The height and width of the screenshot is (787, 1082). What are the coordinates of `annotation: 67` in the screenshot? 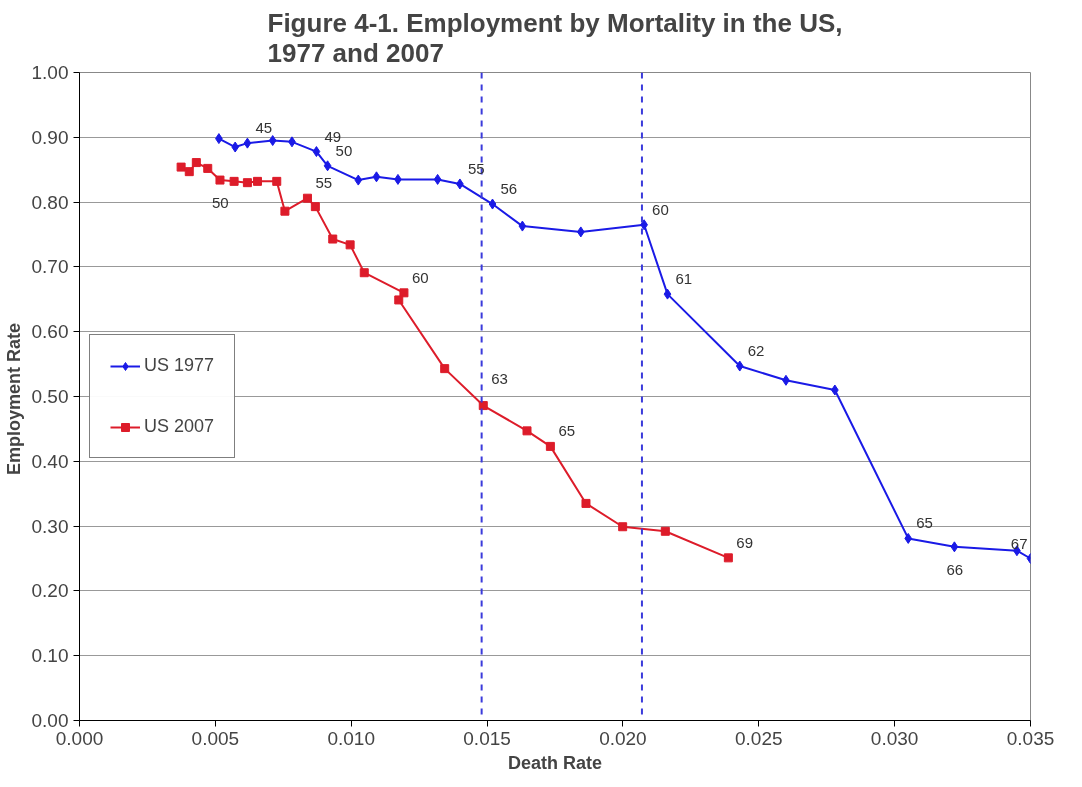 It's located at (1019, 543).